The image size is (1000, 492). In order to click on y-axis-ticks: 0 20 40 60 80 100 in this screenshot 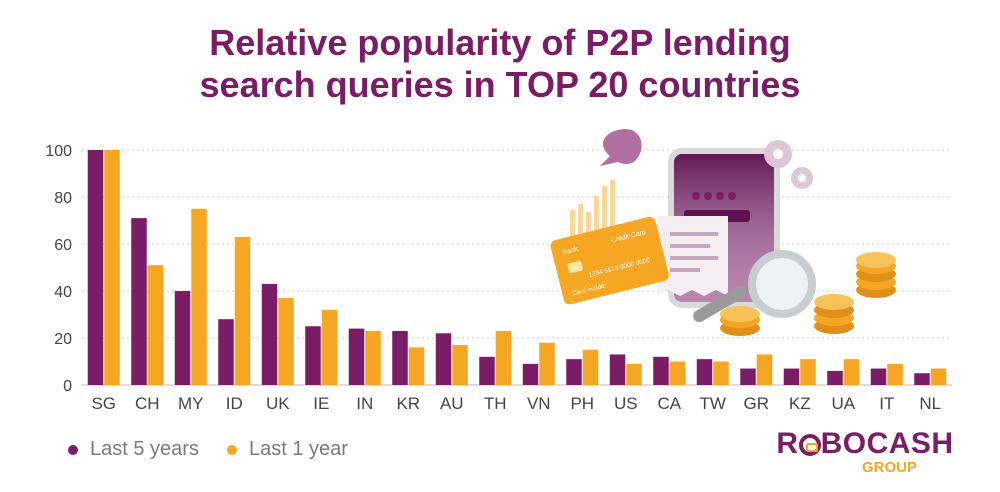, I will do `click(58, 269)`.